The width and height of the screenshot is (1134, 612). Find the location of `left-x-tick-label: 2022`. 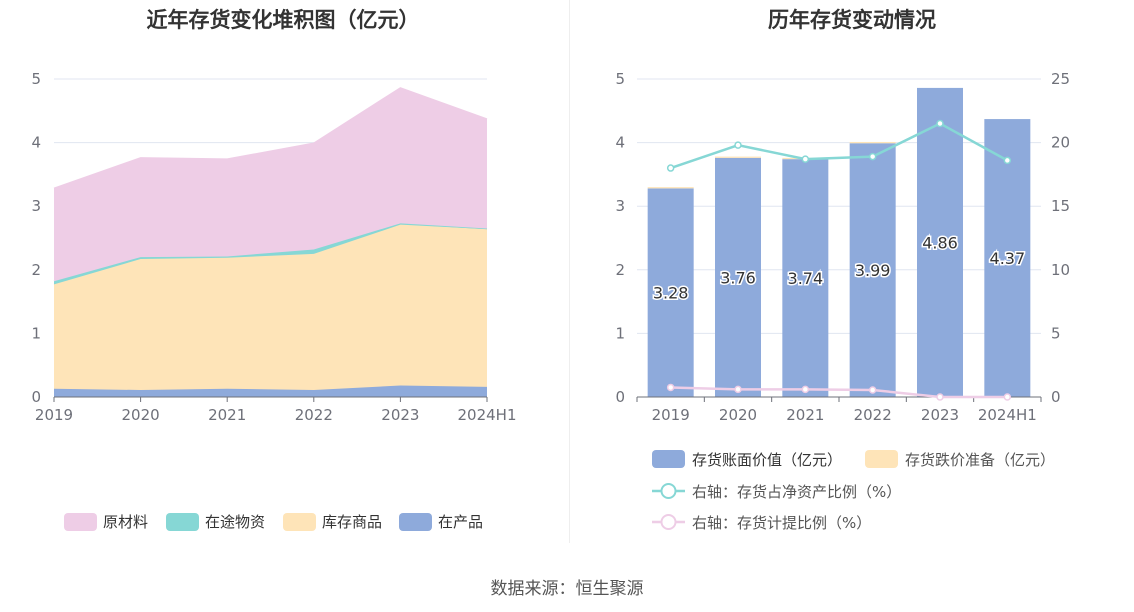

left-x-tick-label: 2022 is located at coordinates (314, 415).